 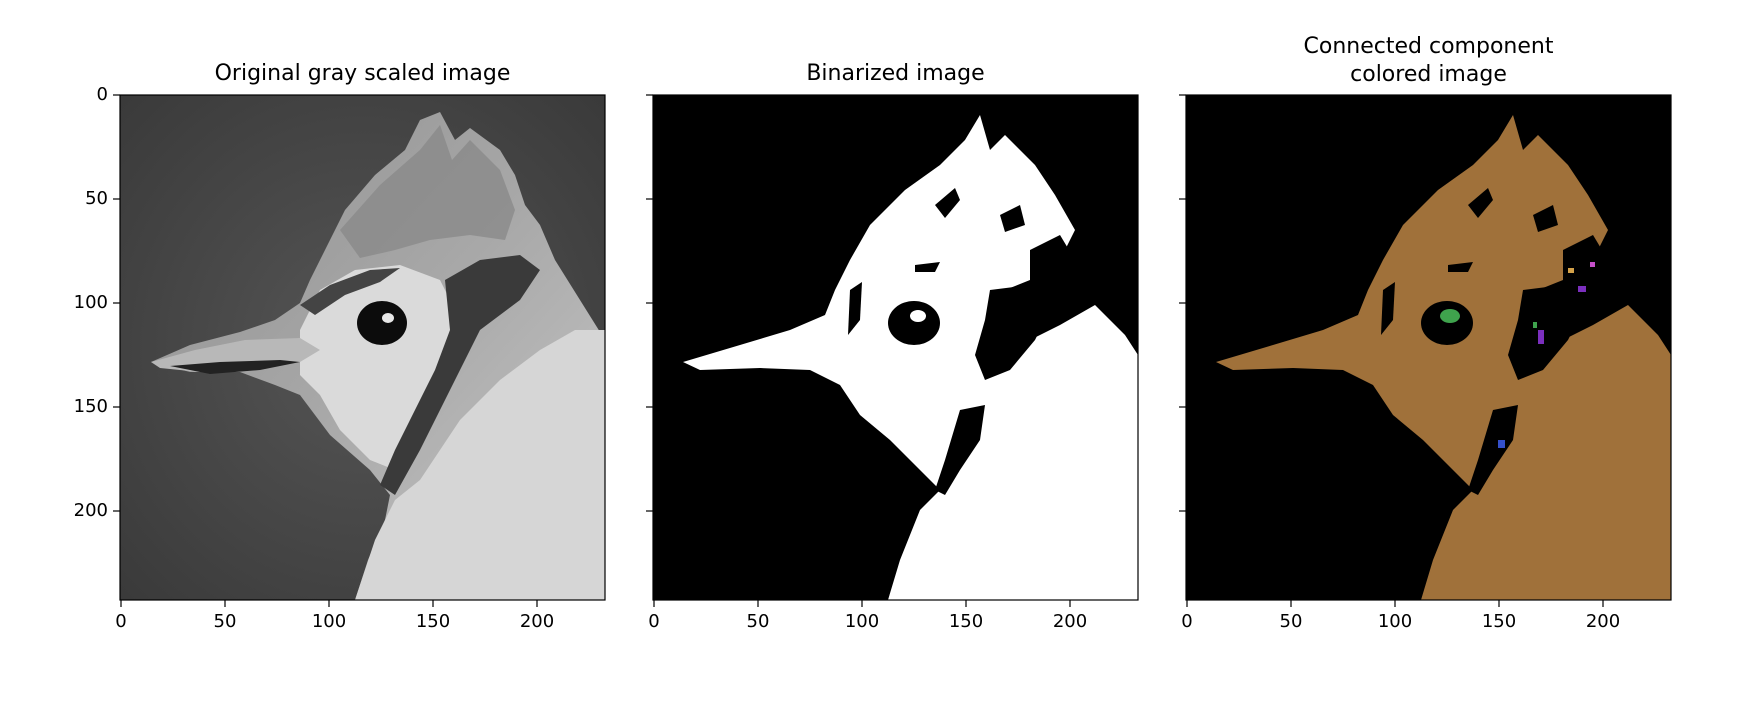 I want to click on y-tick-label: 100, so click(x=90, y=302).